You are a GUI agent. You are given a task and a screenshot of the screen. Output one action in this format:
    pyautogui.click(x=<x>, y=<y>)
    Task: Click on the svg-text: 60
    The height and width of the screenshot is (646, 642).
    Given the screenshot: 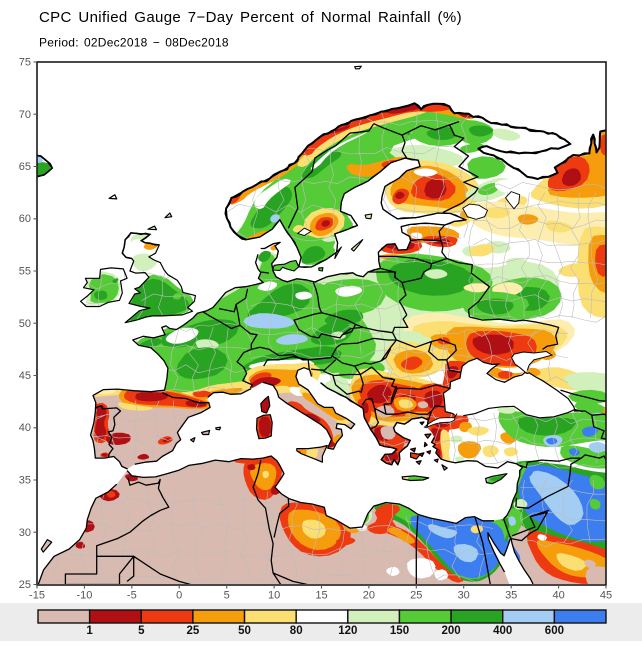 What is the action you would take?
    pyautogui.click(x=25, y=219)
    